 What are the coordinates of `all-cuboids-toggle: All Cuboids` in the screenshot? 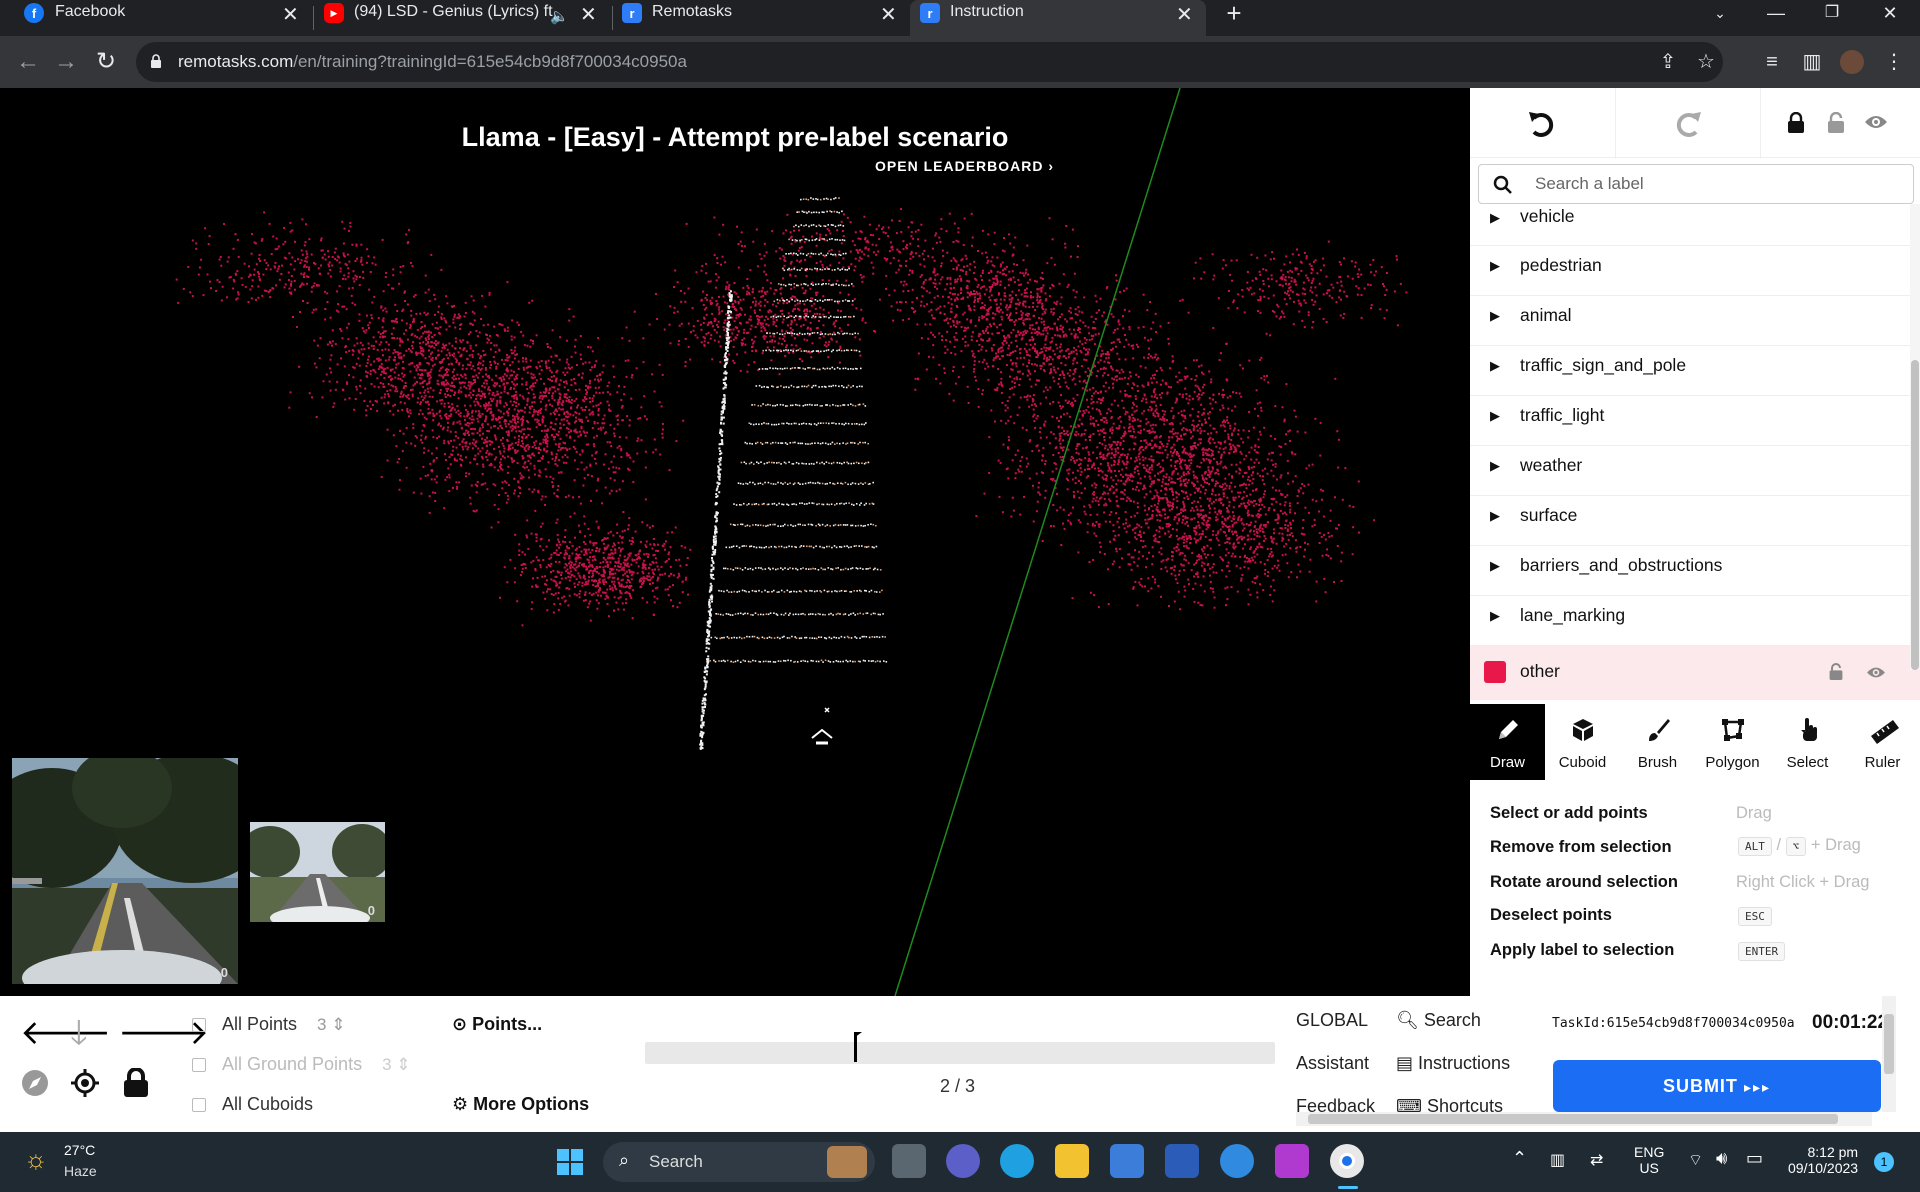 It's located at (252, 1104).